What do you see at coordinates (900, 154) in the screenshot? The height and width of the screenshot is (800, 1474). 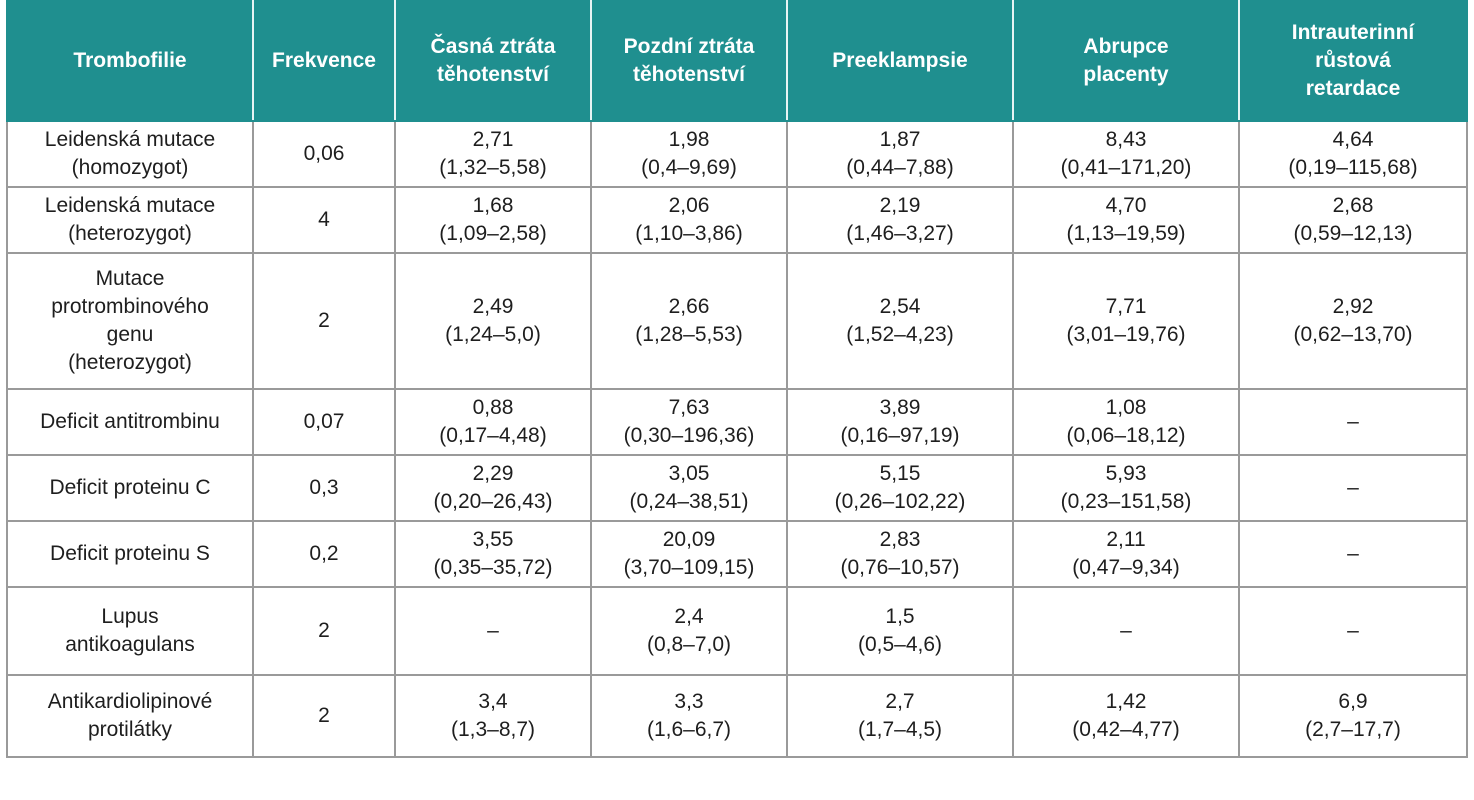 I see `table-cell: 1,87 (0,44–7,88)` at bounding box center [900, 154].